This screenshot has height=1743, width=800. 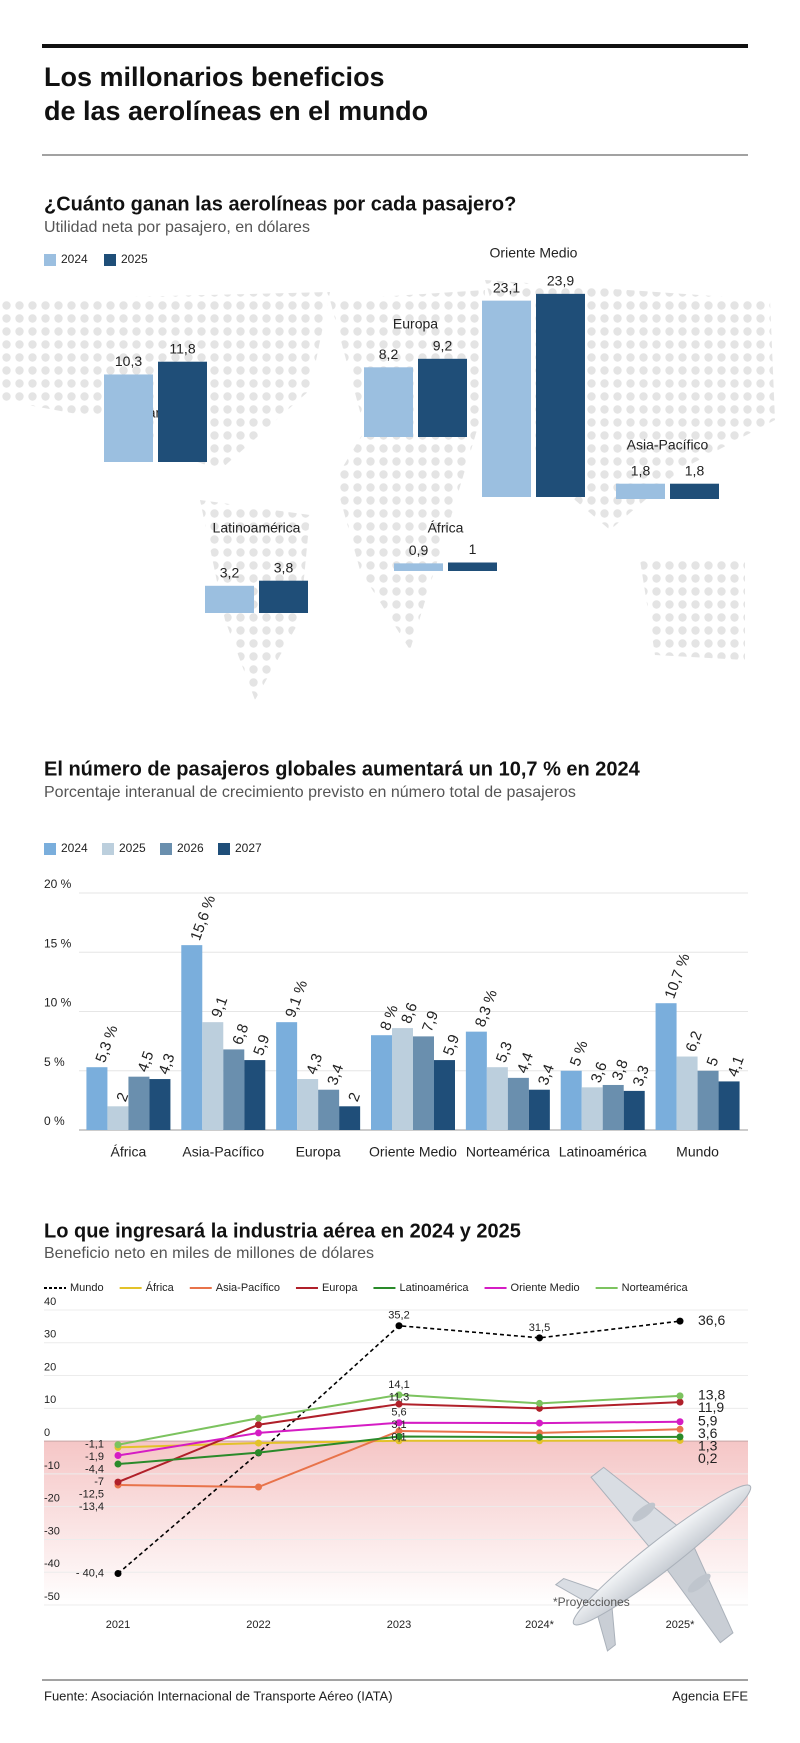 I want to click on y-tick-label: 20 %, so click(x=58, y=884).